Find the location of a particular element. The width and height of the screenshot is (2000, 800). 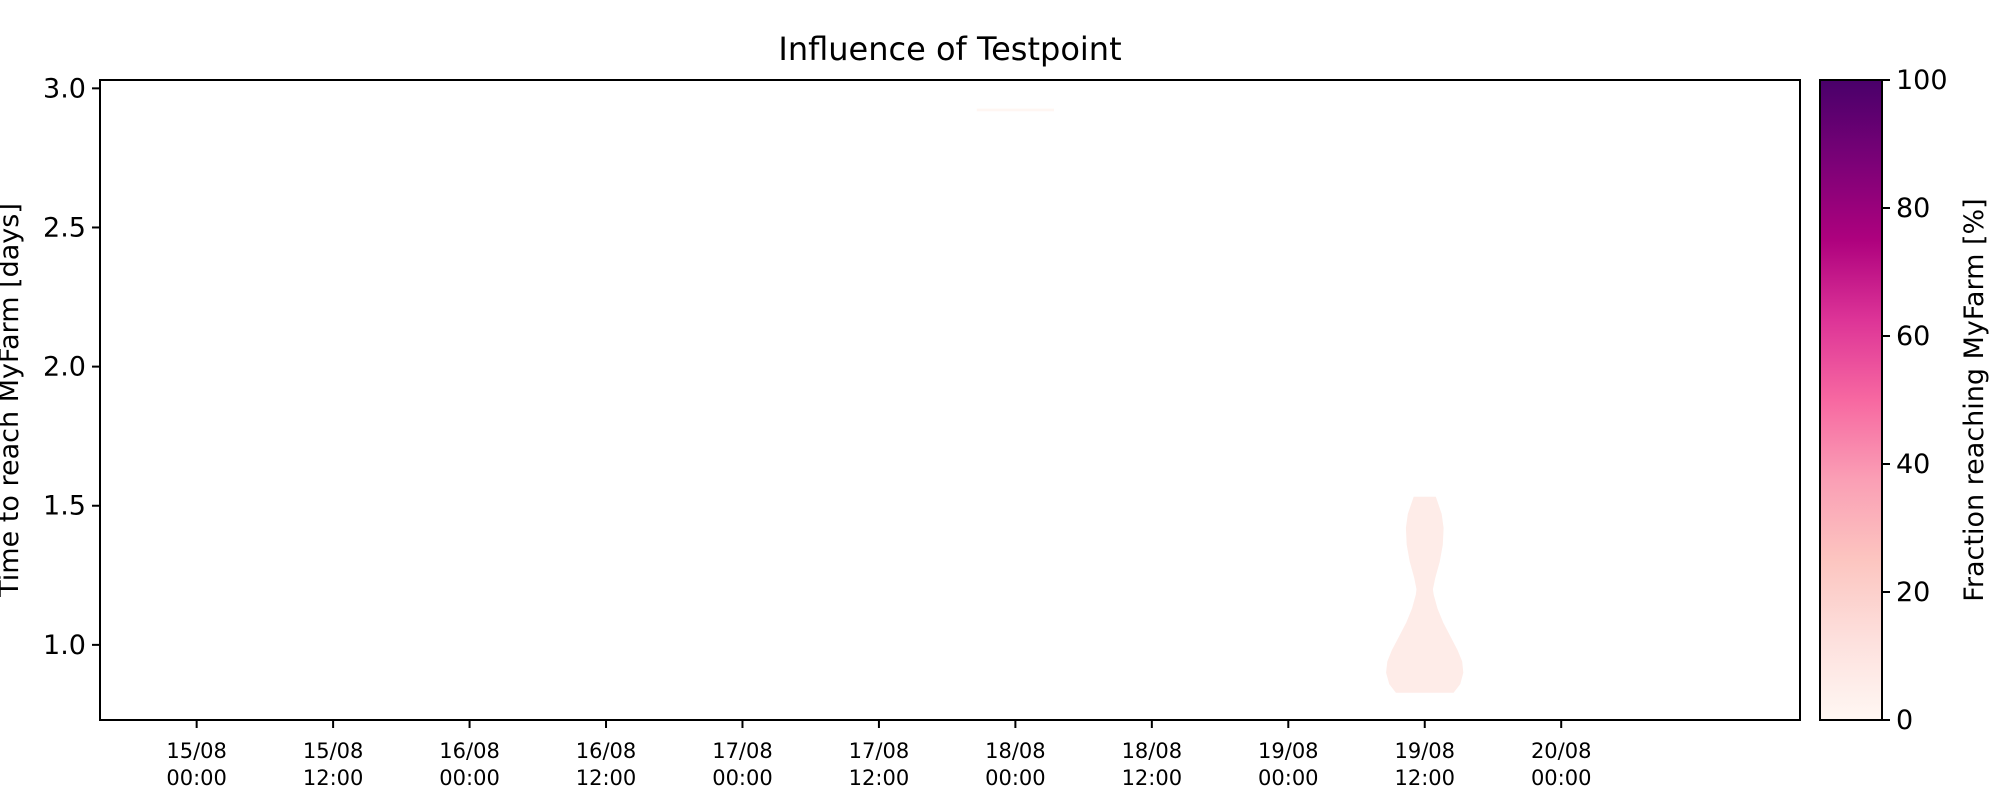

y-axis: 1.0 1.5 2.0 2.5 3.0 is located at coordinates (71, 367).